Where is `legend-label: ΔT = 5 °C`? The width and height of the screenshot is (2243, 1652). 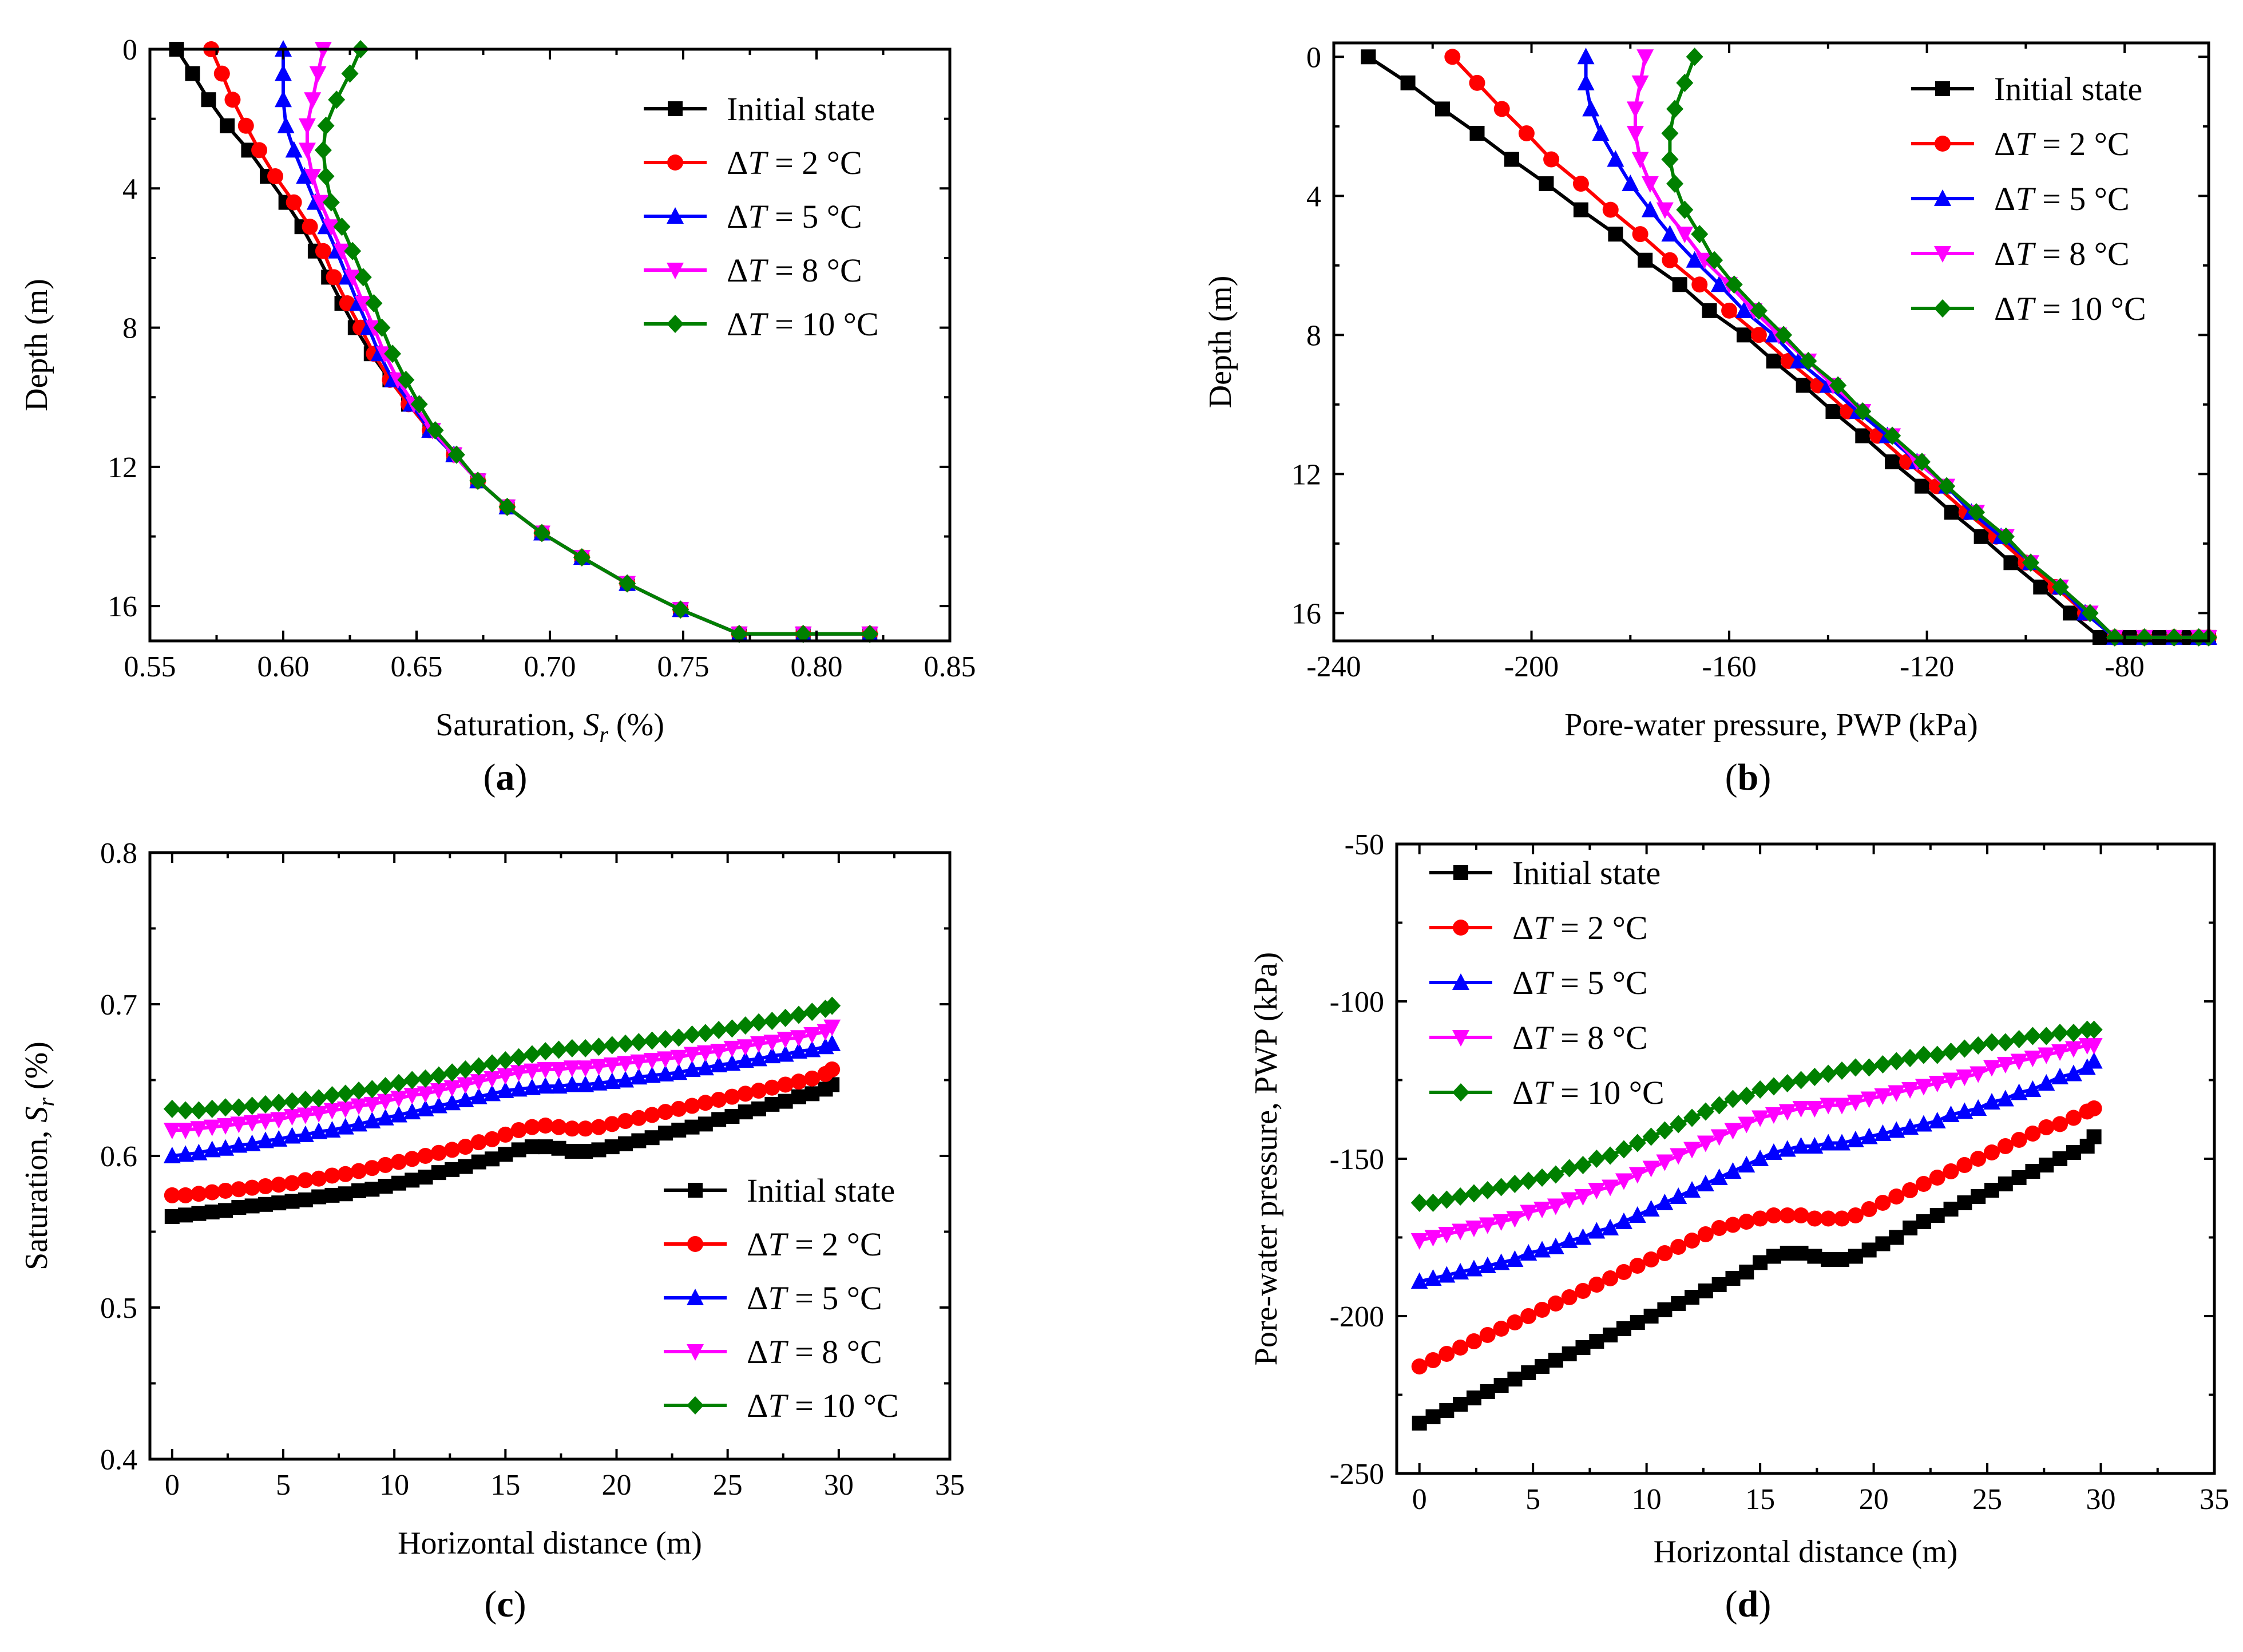
legend-label: ΔT = 5 °C is located at coordinates (1580, 982).